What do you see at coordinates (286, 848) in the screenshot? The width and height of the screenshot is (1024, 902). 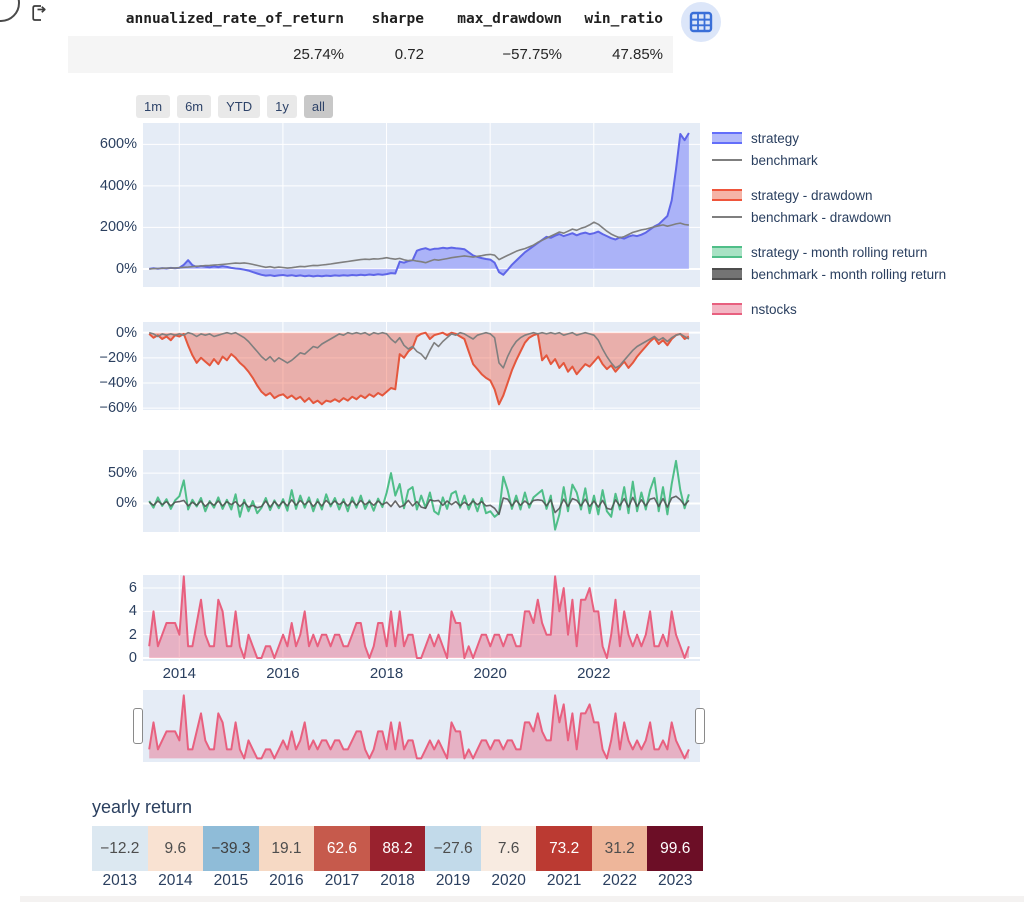 I see `yearly-return-cell-2016: 19.1` at bounding box center [286, 848].